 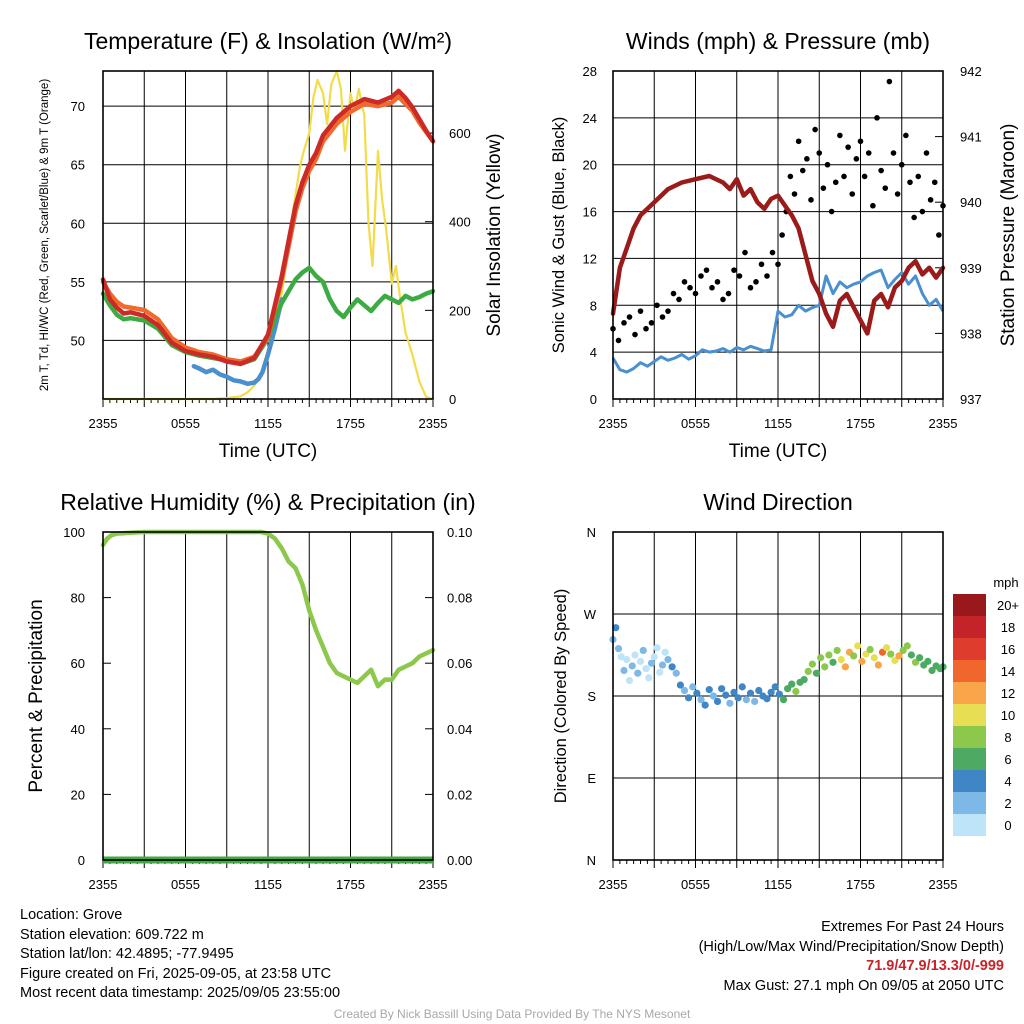 I want to click on y-tick-label: 70, so click(x=78, y=106).